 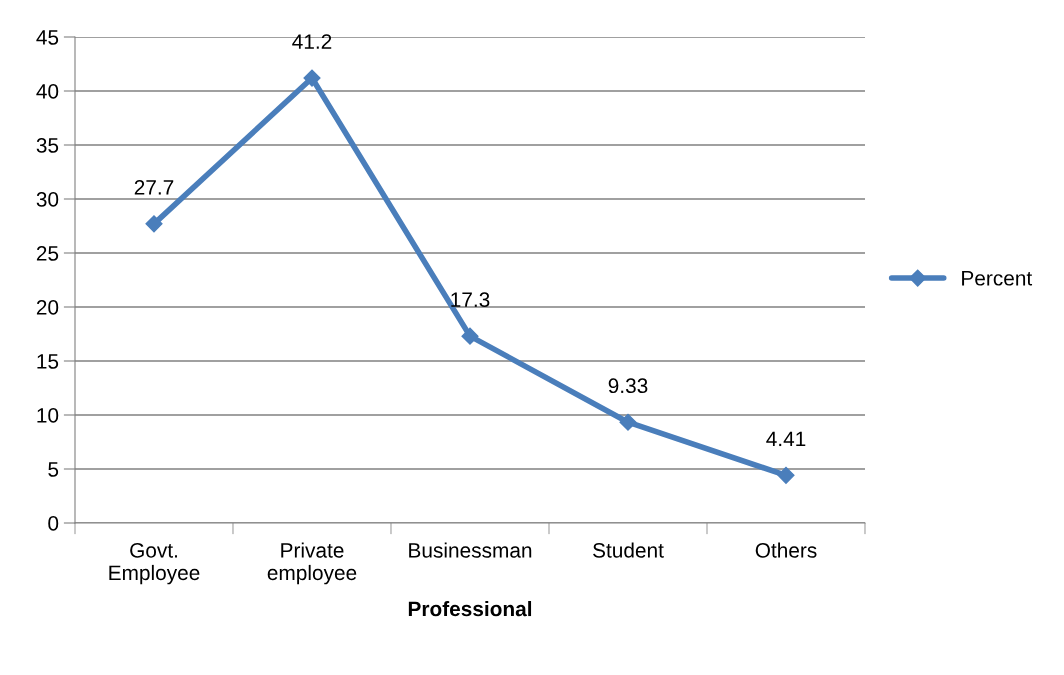 I want to click on x-tick-label: Others, so click(x=786, y=550).